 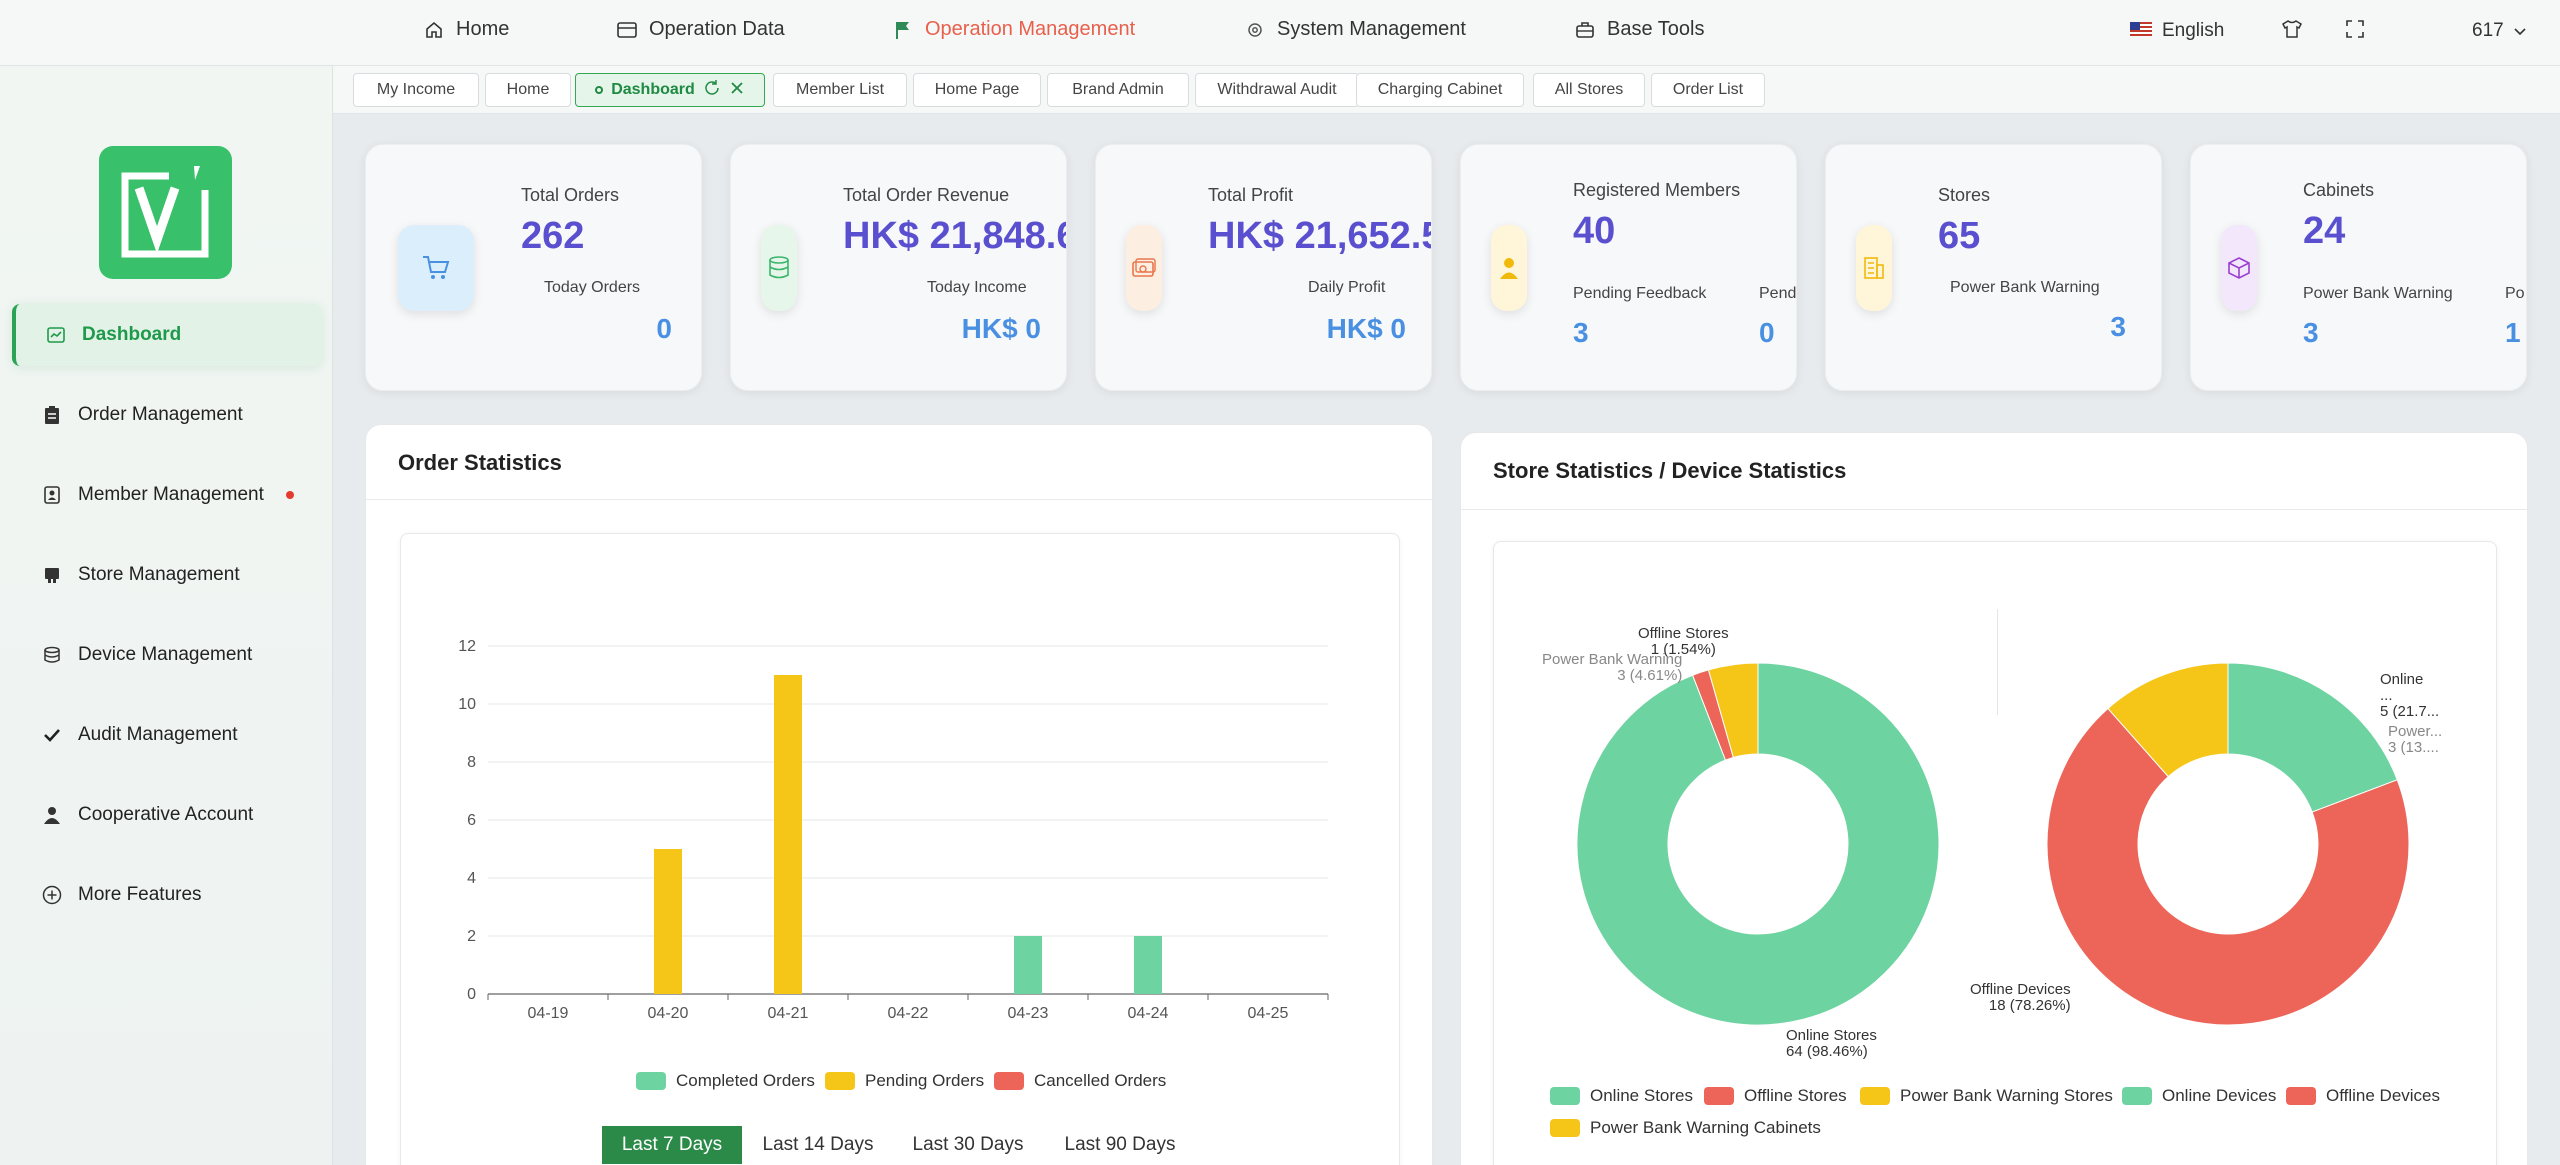 I want to click on tab-all-stores: All Stores, so click(x=1589, y=90).